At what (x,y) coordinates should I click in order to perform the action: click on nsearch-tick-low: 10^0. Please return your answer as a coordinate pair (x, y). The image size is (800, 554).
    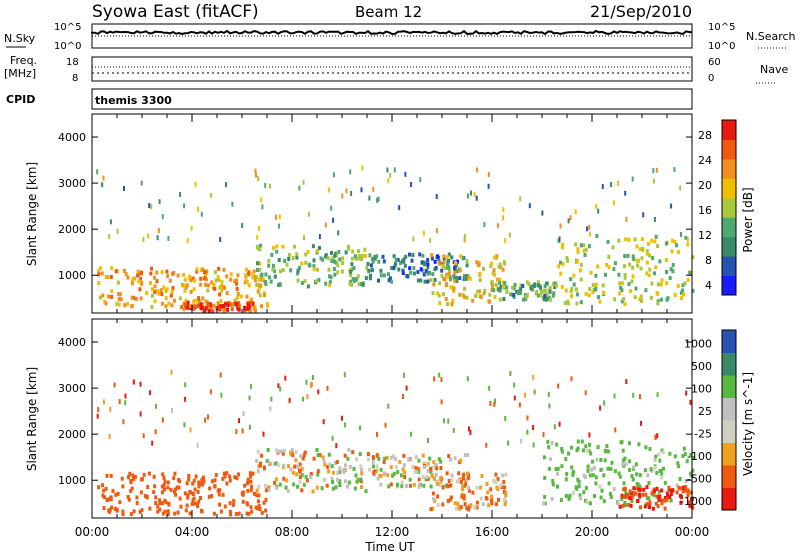
    Looking at the image, I should click on (721, 46).